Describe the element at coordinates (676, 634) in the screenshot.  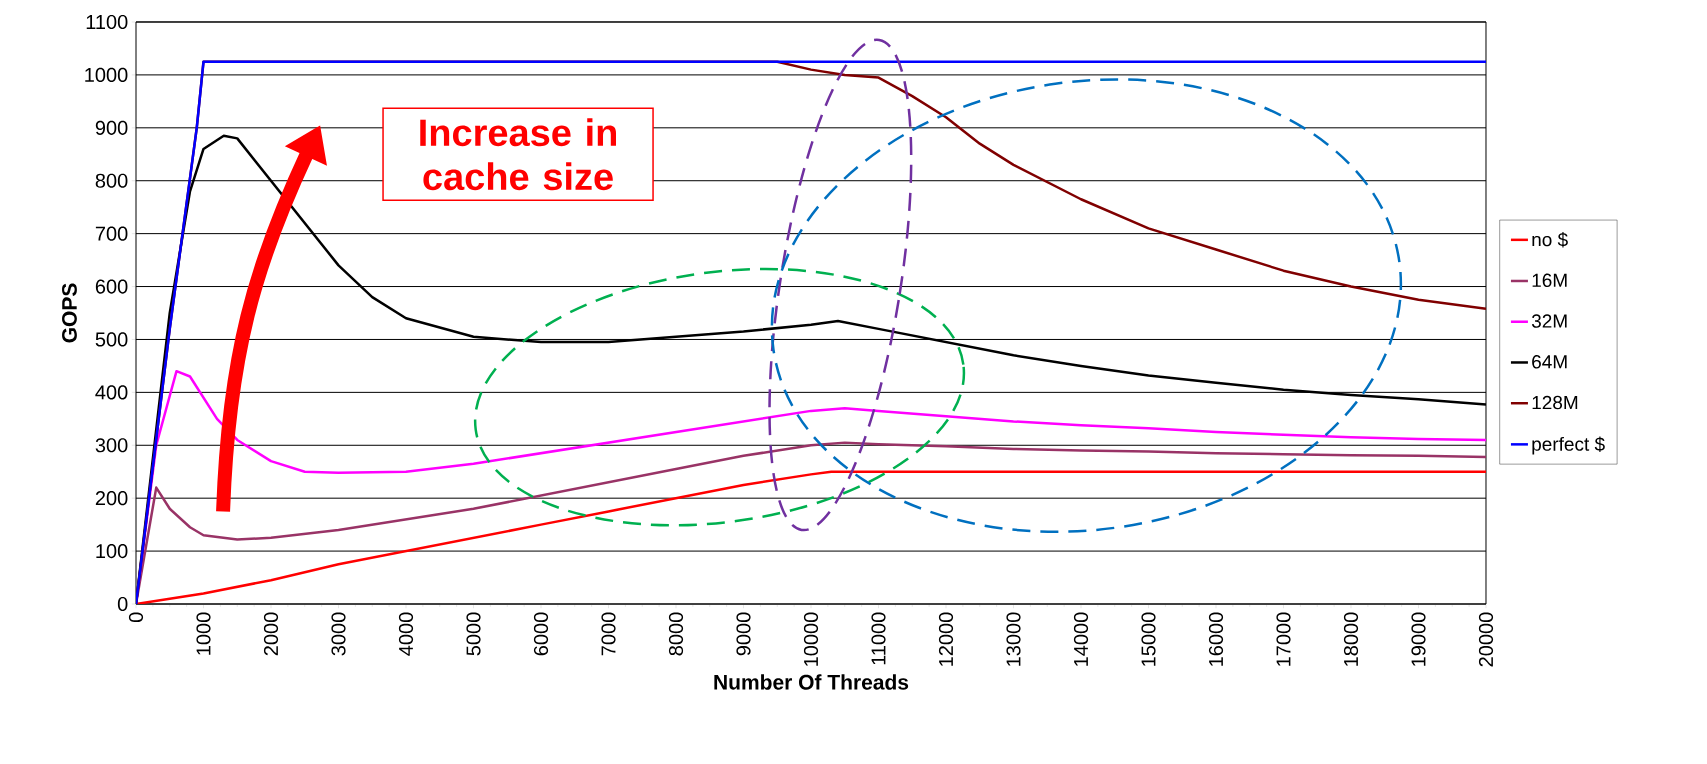
I see `x-tick-label: 8000` at that location.